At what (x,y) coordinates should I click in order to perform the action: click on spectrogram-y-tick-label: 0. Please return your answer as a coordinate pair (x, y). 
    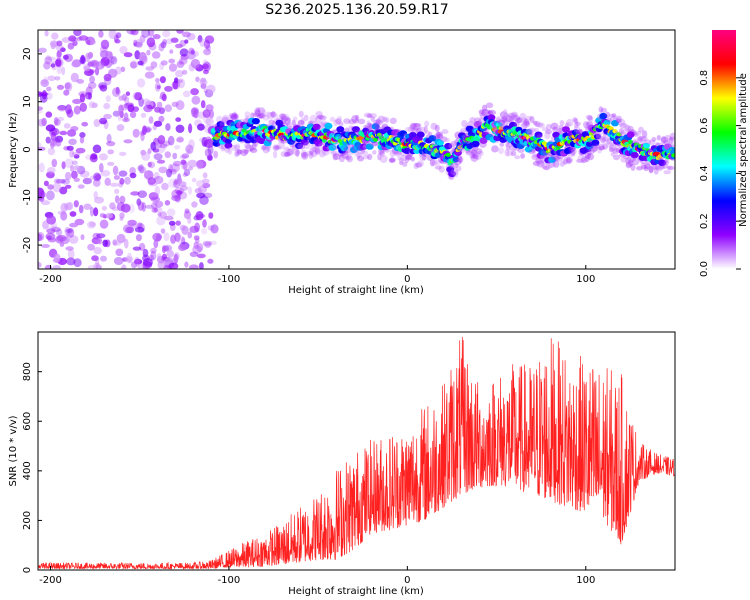
    Looking at the image, I should click on (27, 149).